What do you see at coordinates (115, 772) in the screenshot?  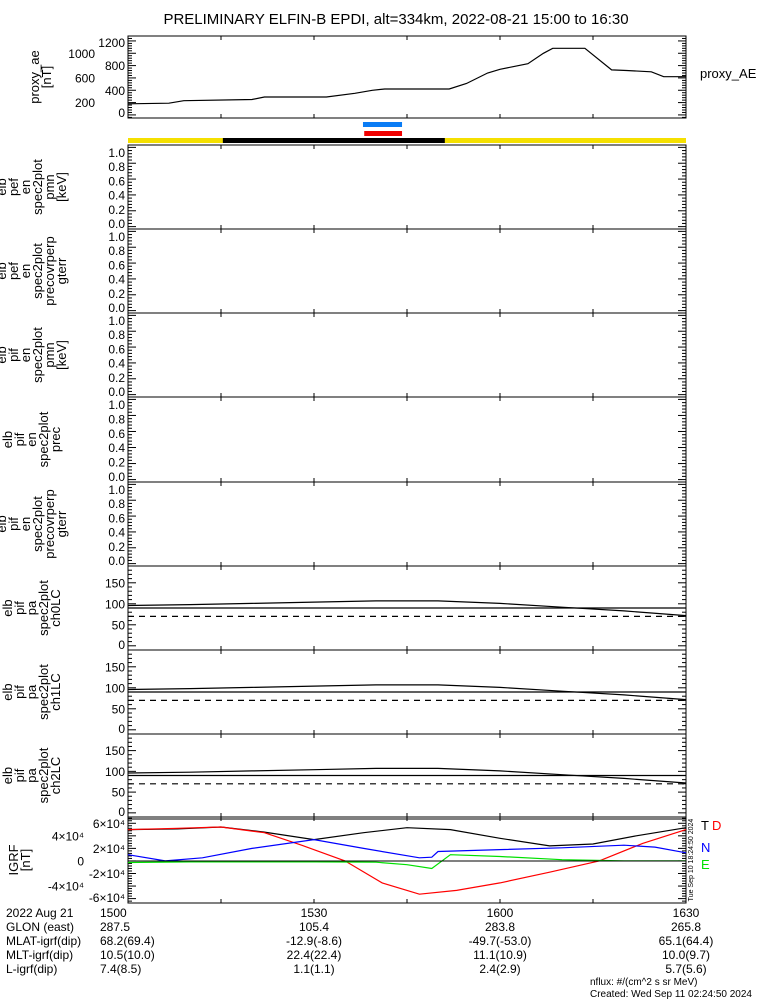 I see `y-tick-label: 100` at bounding box center [115, 772].